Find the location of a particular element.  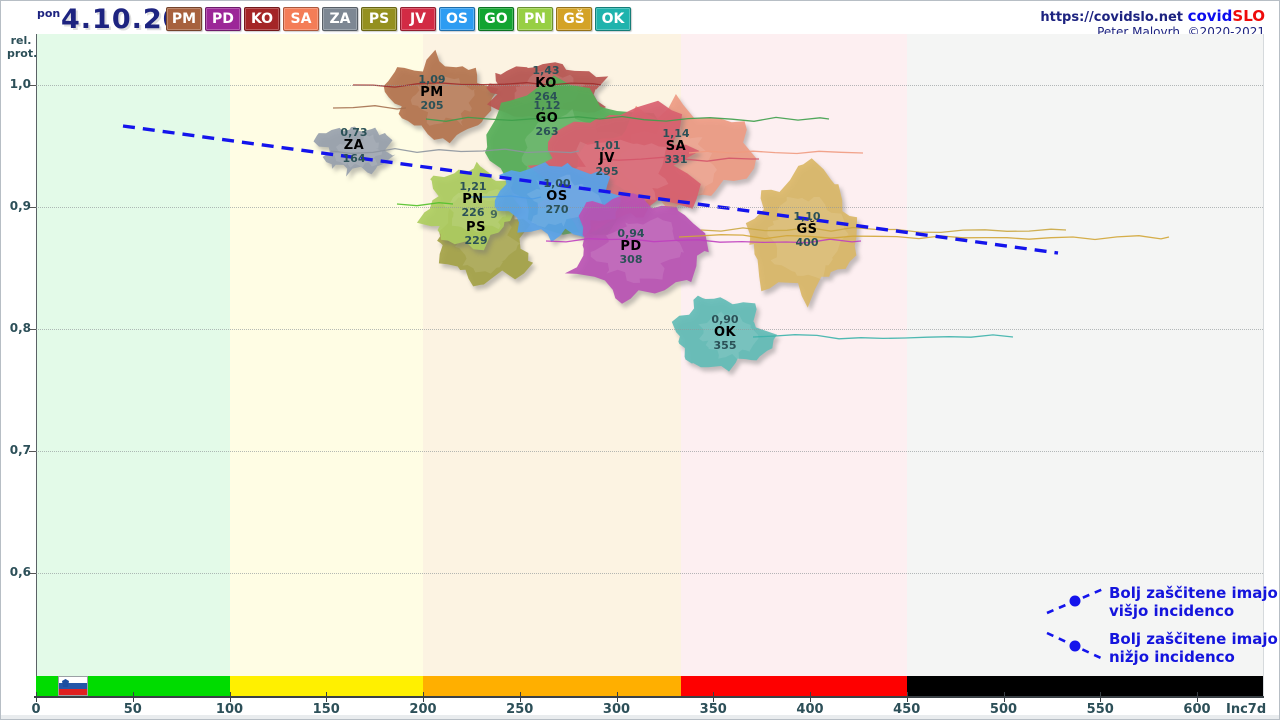

x-axis-title: Inc7d is located at coordinates (1246, 709).